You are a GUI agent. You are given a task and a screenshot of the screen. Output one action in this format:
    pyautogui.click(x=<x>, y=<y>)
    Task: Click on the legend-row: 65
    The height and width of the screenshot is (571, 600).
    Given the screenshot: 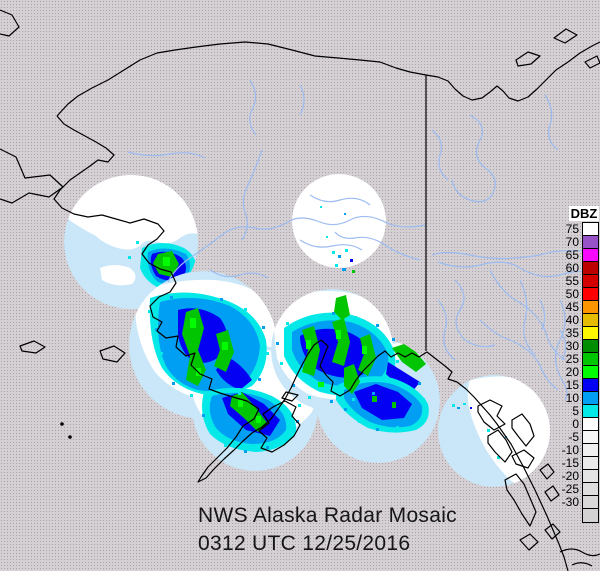 What is the action you would take?
    pyautogui.click(x=580, y=255)
    